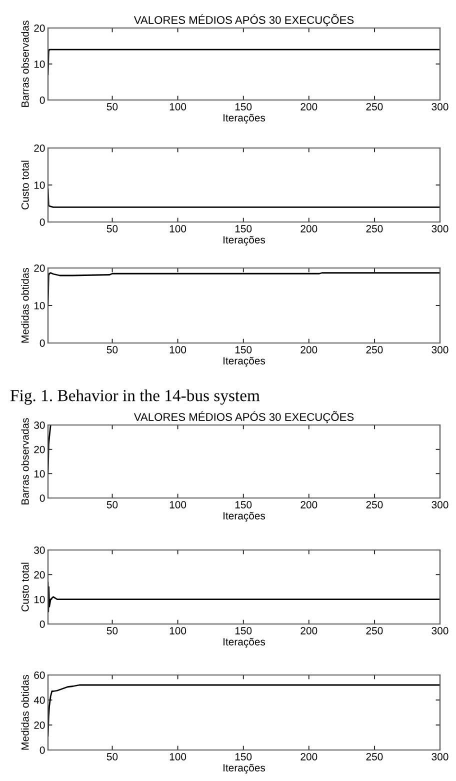 The height and width of the screenshot is (781, 456). I want to click on y-tick-label: 40, so click(39, 700).